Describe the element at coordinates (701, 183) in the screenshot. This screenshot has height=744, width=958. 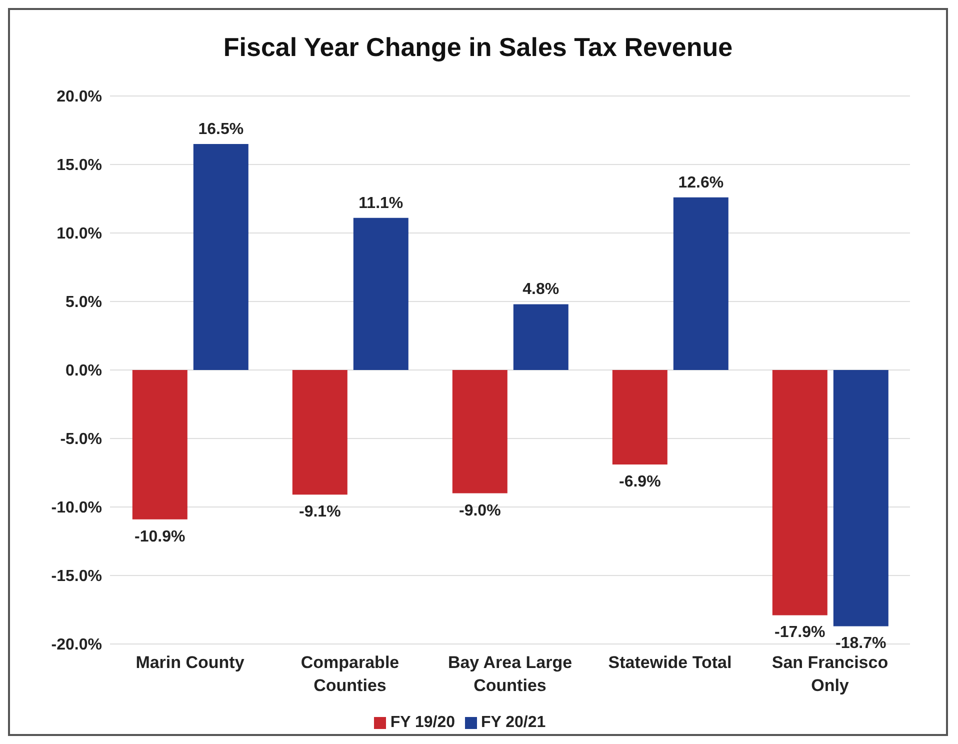
I see `data-label: 12.6%` at that location.